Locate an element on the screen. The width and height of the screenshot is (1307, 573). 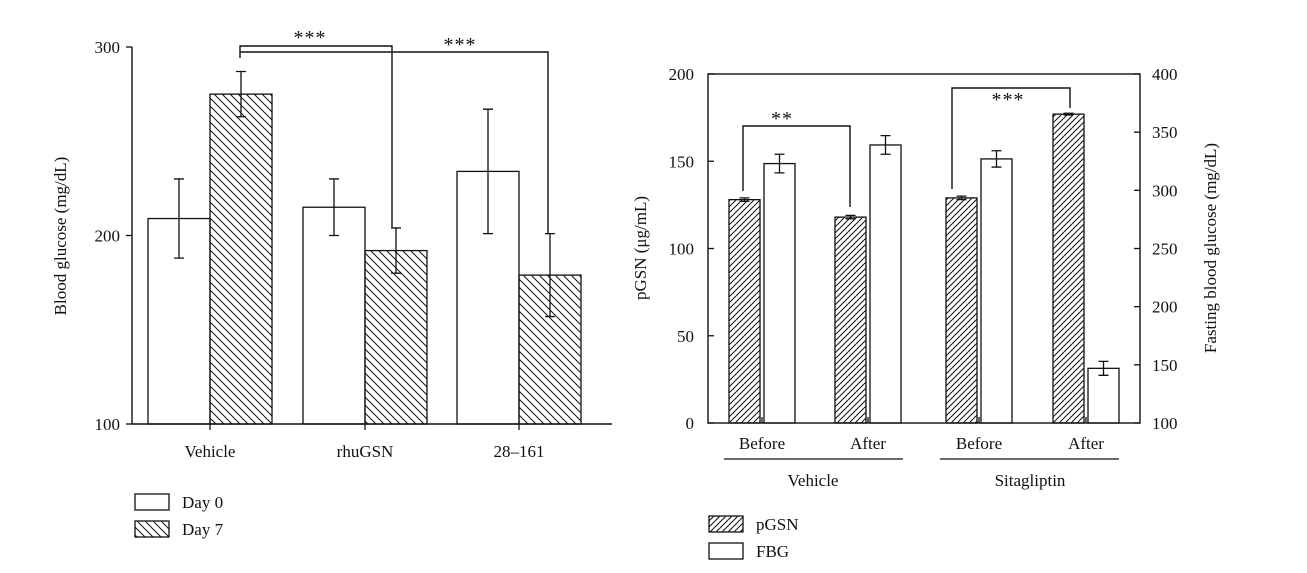
bracket-vehicle is located at coordinates (796, 166).